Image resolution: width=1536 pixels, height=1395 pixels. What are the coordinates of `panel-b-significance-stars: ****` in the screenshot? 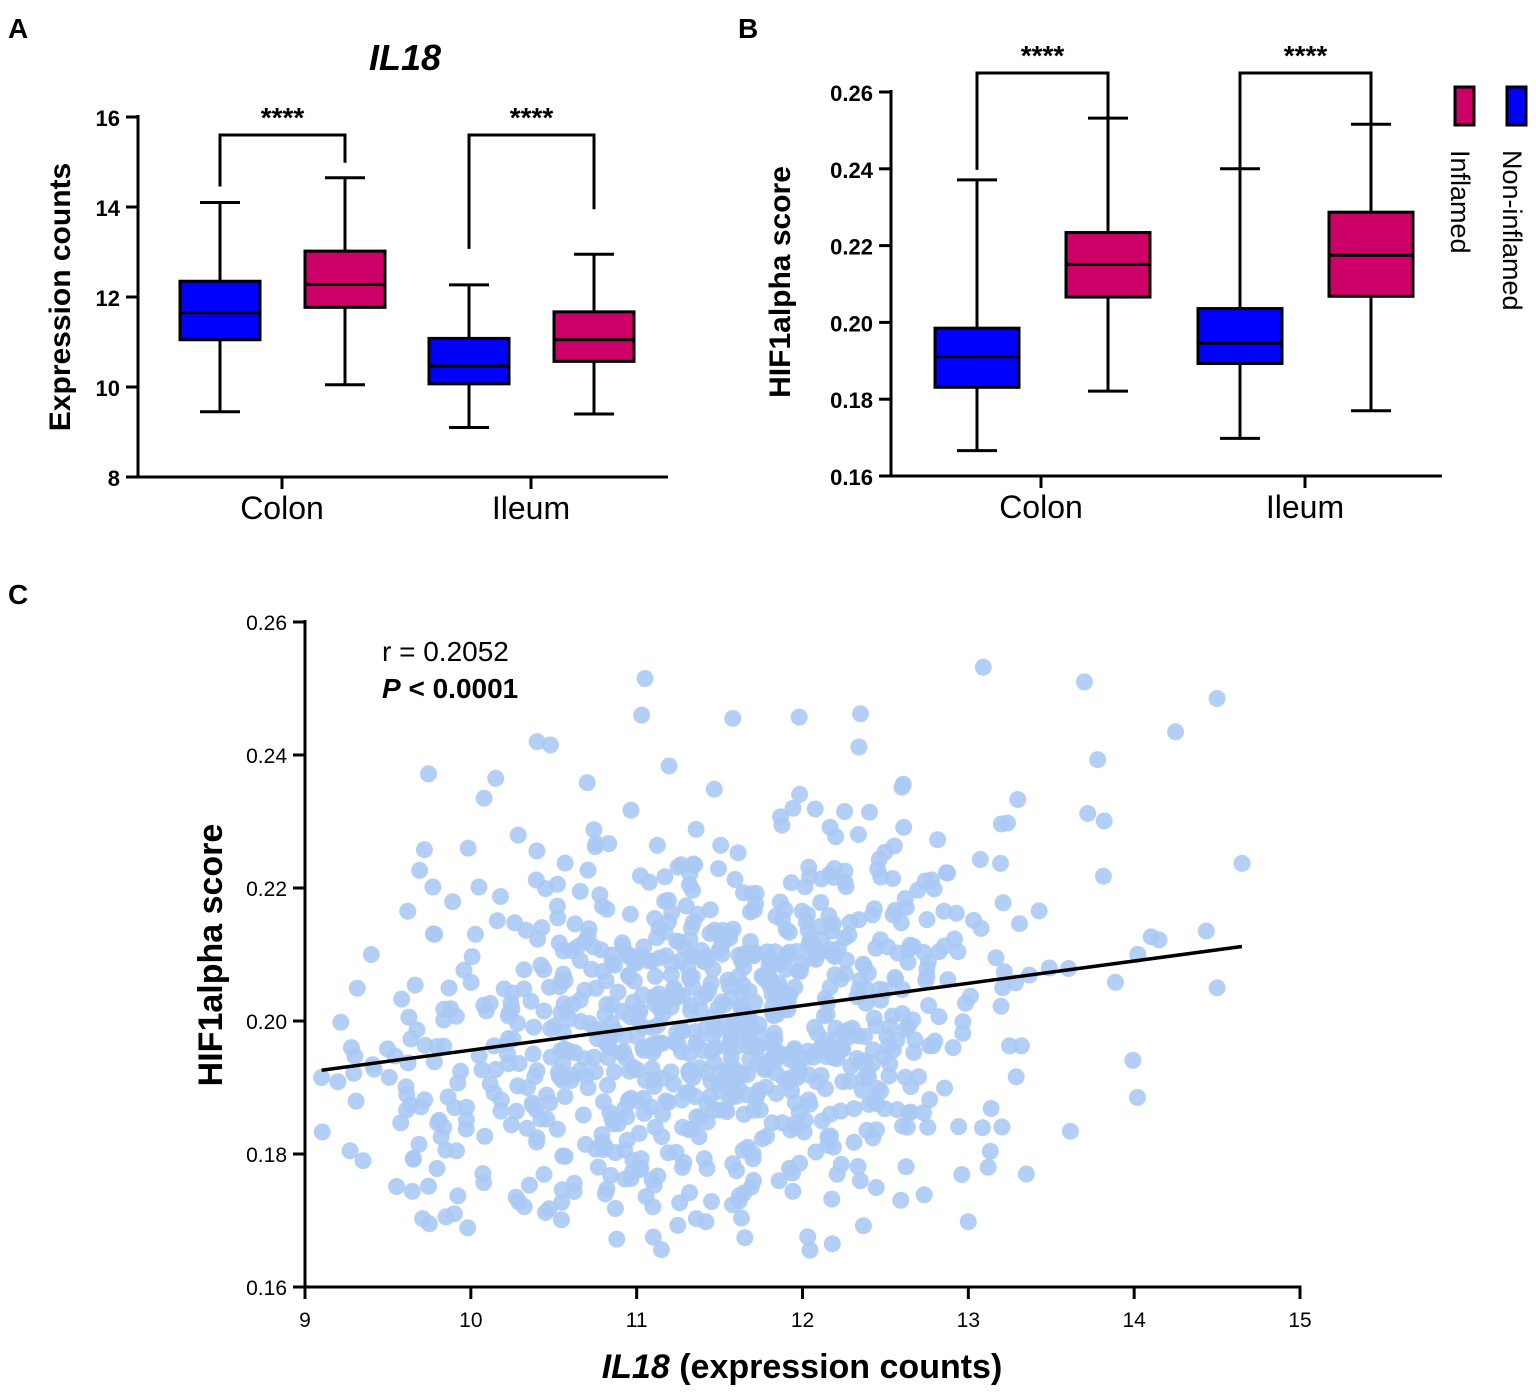 It's located at (1306, 55).